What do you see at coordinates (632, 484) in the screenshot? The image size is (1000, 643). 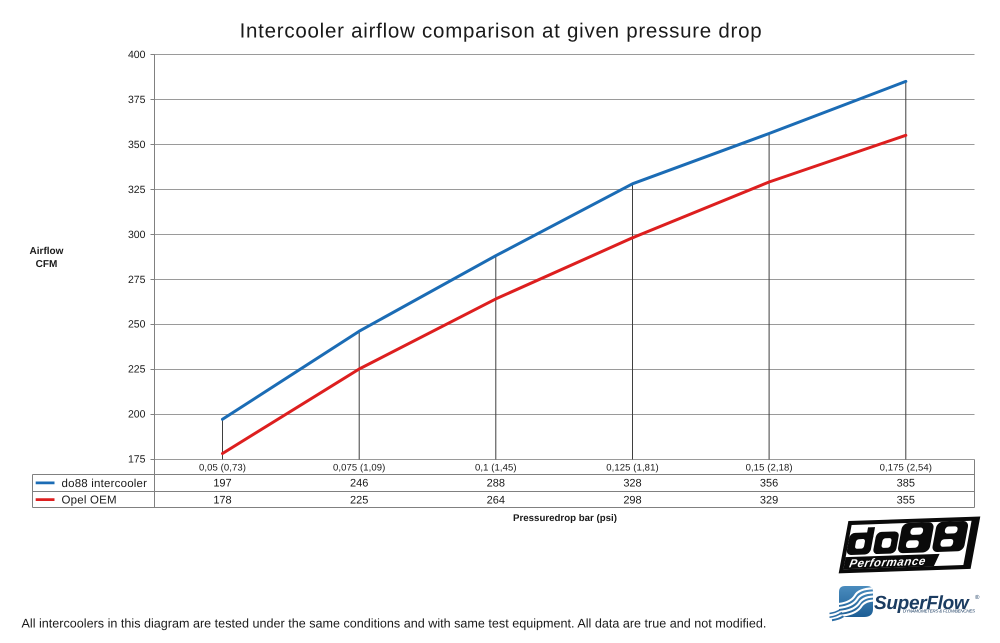 I see `svg-text: 328` at bounding box center [632, 484].